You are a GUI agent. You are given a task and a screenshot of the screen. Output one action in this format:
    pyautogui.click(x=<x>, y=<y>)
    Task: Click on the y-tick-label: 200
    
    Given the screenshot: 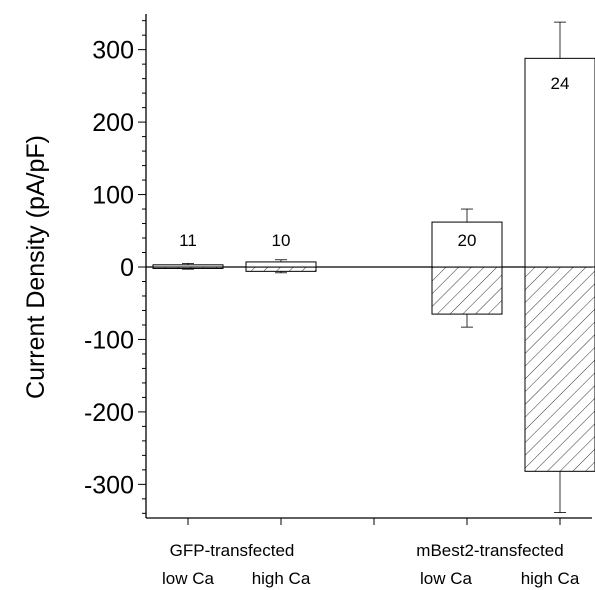 What is the action you would take?
    pyautogui.click(x=113, y=123)
    